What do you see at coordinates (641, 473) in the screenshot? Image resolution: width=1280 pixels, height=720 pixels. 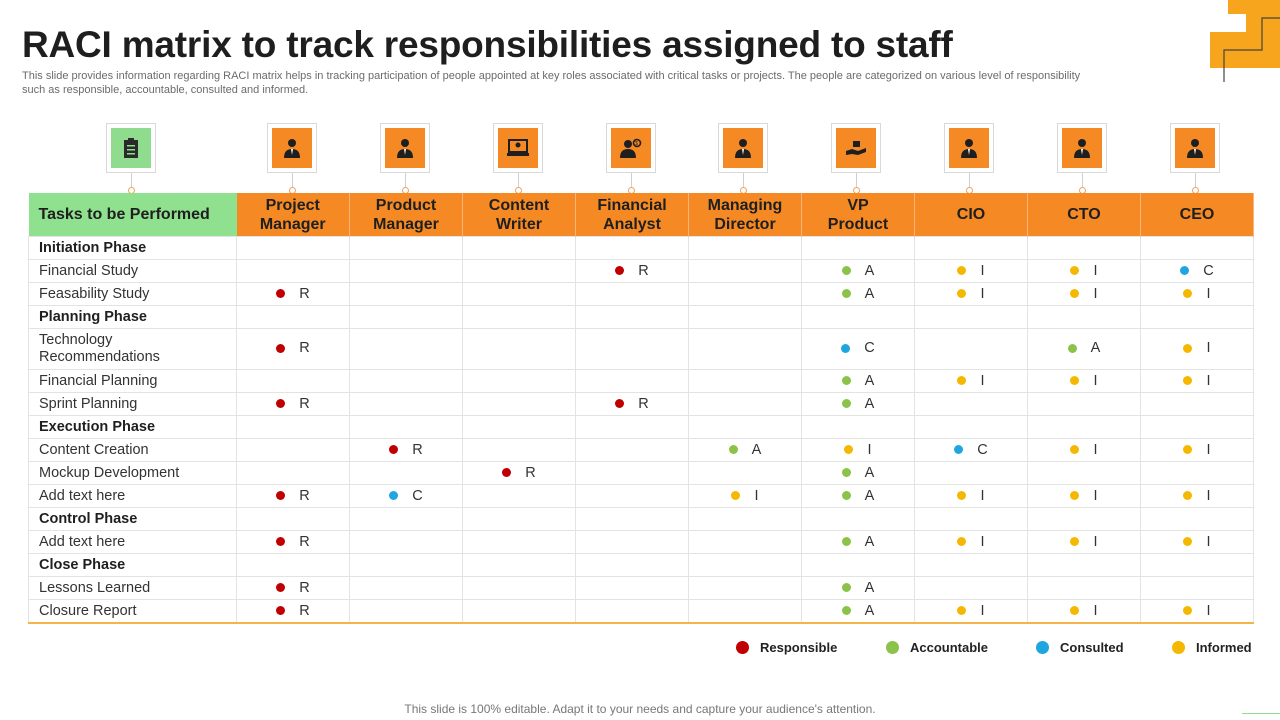 I see `task-row: Mockup Development R A` at bounding box center [641, 473].